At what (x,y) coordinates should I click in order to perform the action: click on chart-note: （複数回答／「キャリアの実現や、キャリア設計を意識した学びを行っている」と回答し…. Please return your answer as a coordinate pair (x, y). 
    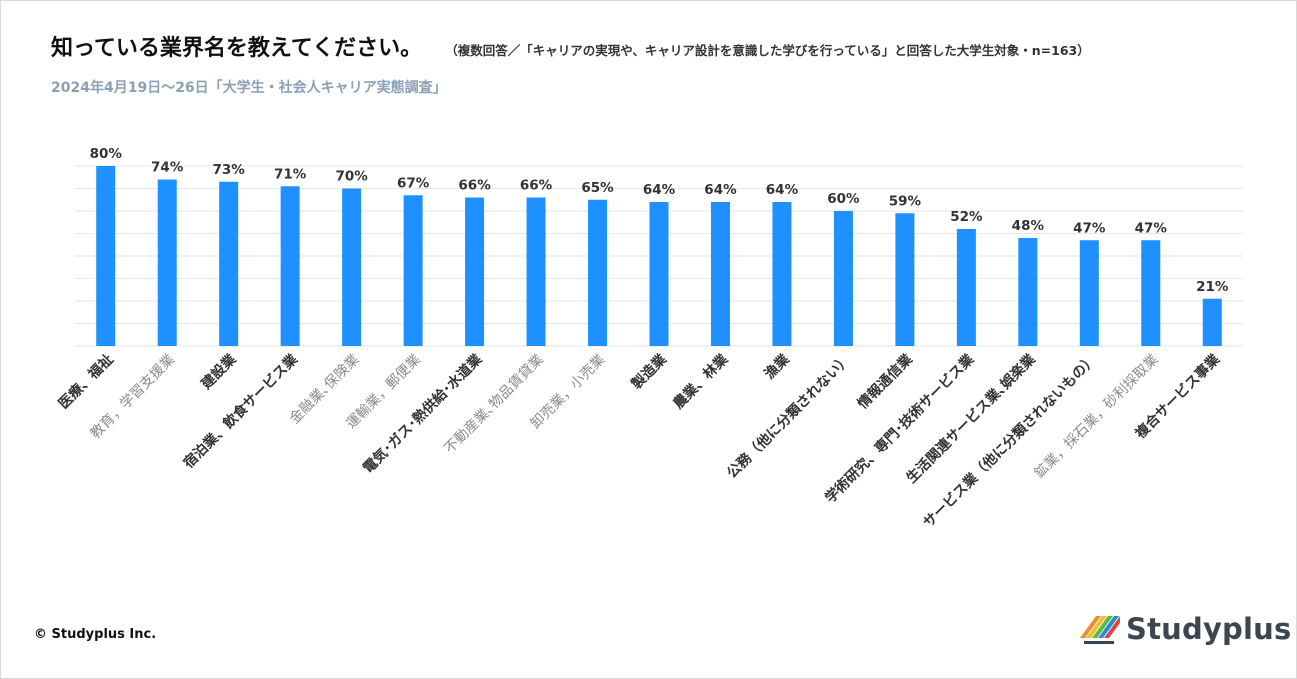
    Looking at the image, I should click on (767, 50).